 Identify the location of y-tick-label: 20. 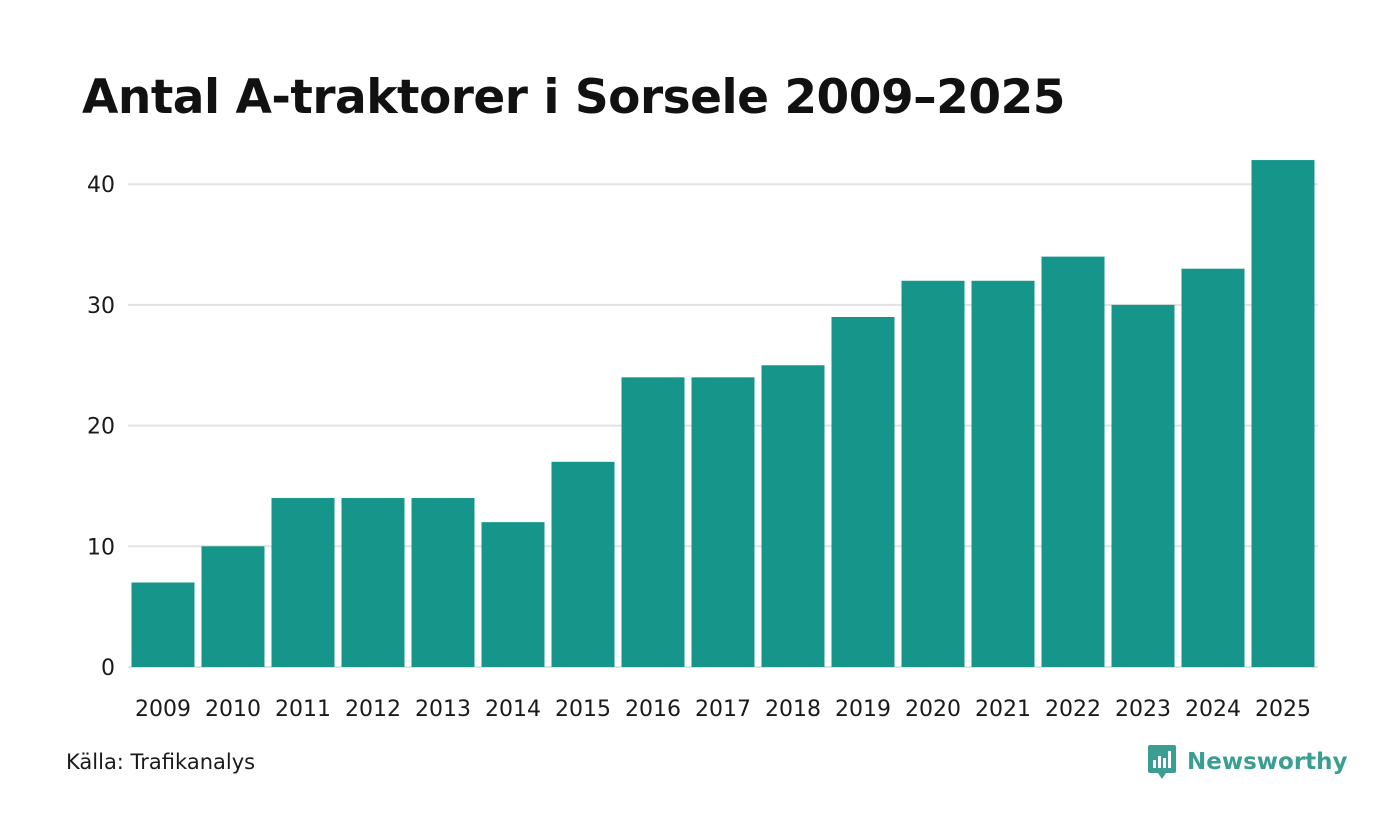
(101, 427).